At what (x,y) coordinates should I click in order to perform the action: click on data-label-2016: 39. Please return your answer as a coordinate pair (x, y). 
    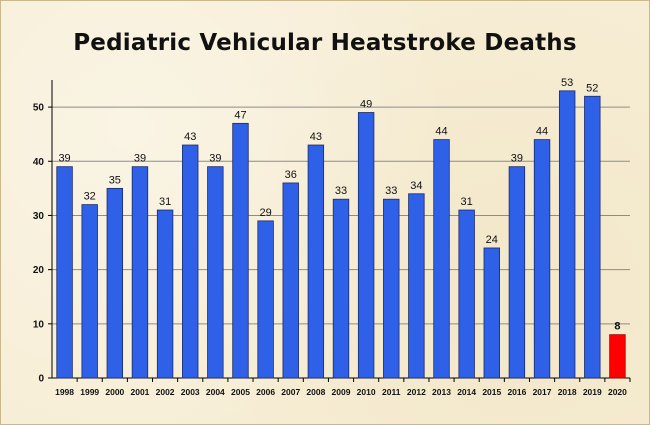
    Looking at the image, I should click on (517, 159).